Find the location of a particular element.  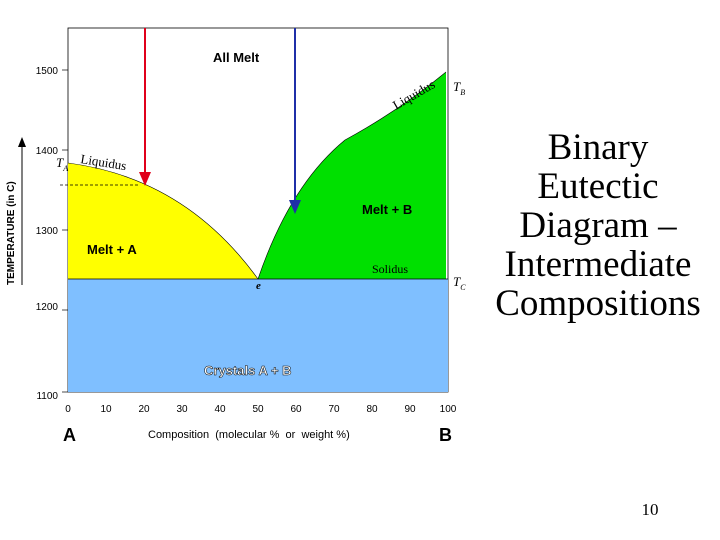

x-tick-label: 10 is located at coordinates (106, 409).